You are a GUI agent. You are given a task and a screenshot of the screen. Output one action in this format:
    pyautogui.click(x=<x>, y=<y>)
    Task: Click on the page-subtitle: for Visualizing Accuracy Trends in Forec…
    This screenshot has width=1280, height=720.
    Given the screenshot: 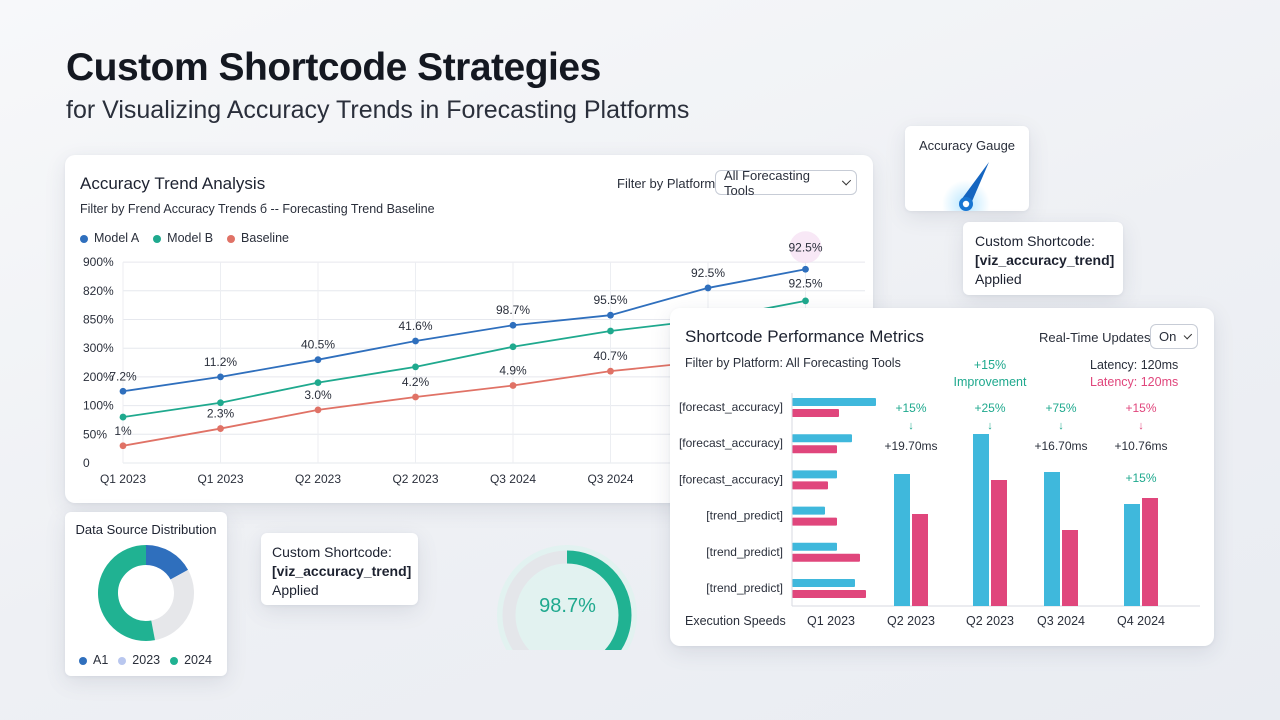 What is the action you would take?
    pyautogui.click(x=378, y=110)
    